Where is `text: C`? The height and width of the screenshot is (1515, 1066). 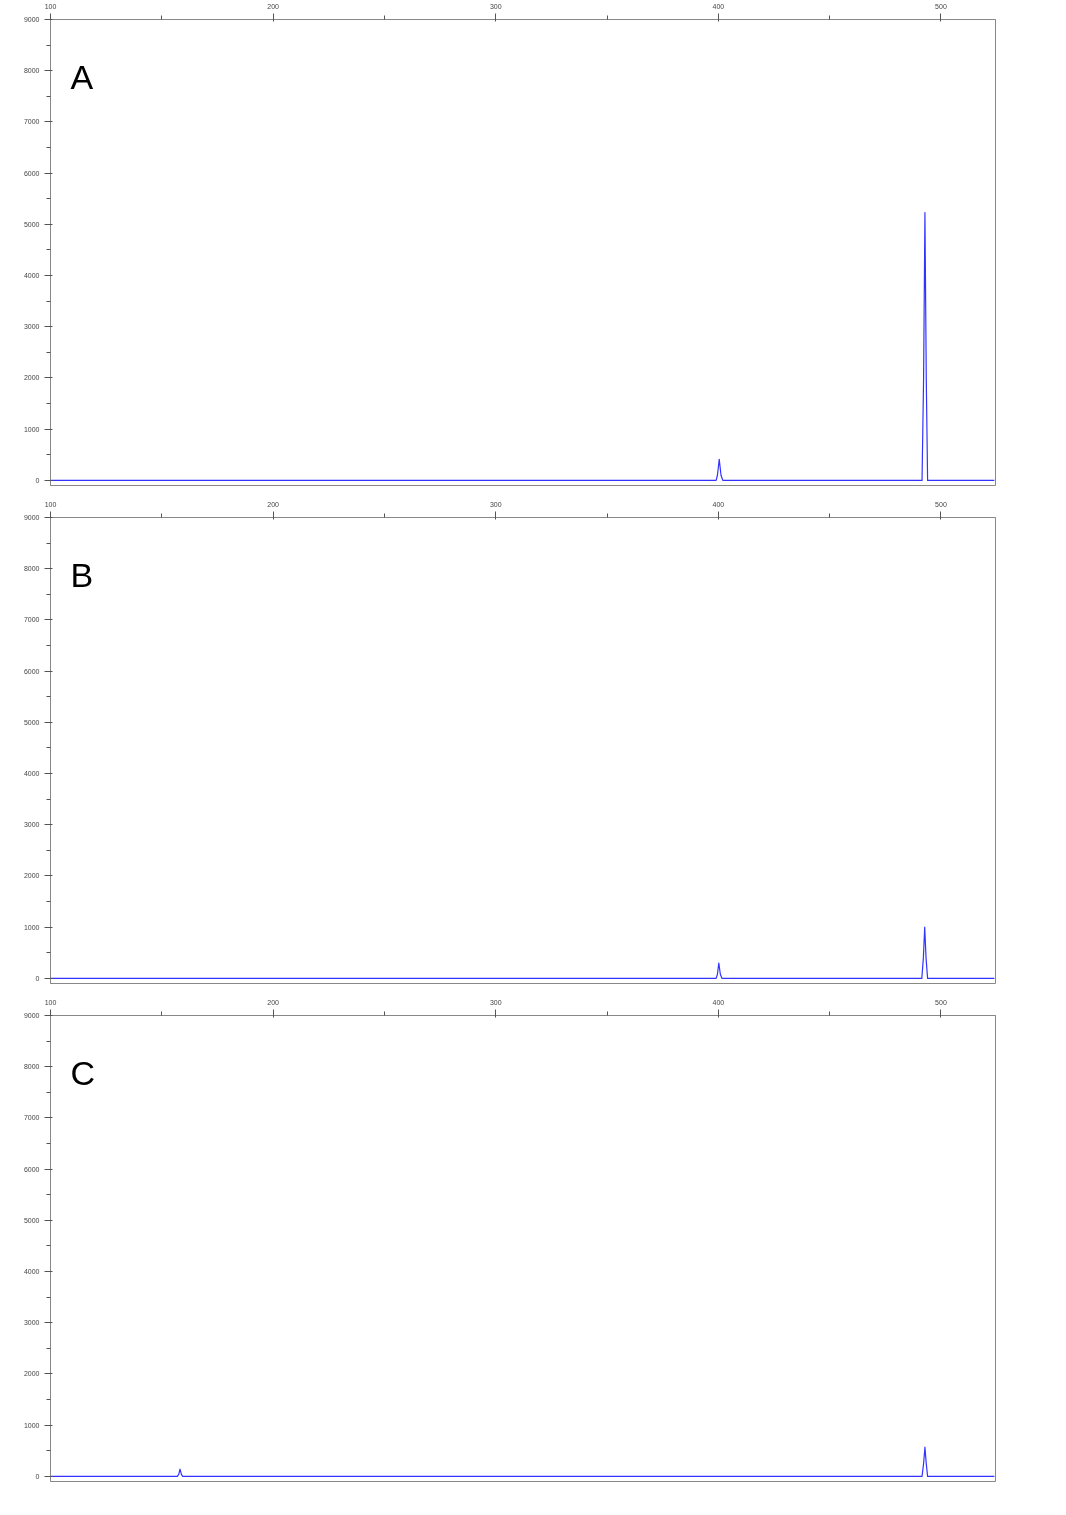 text: C is located at coordinates (83, 1072).